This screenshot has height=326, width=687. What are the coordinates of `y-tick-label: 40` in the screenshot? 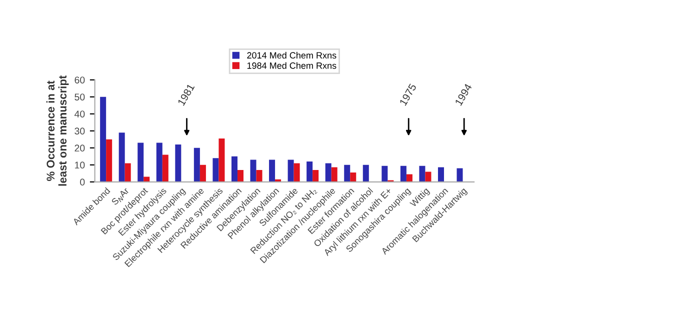 It's located at (79, 114).